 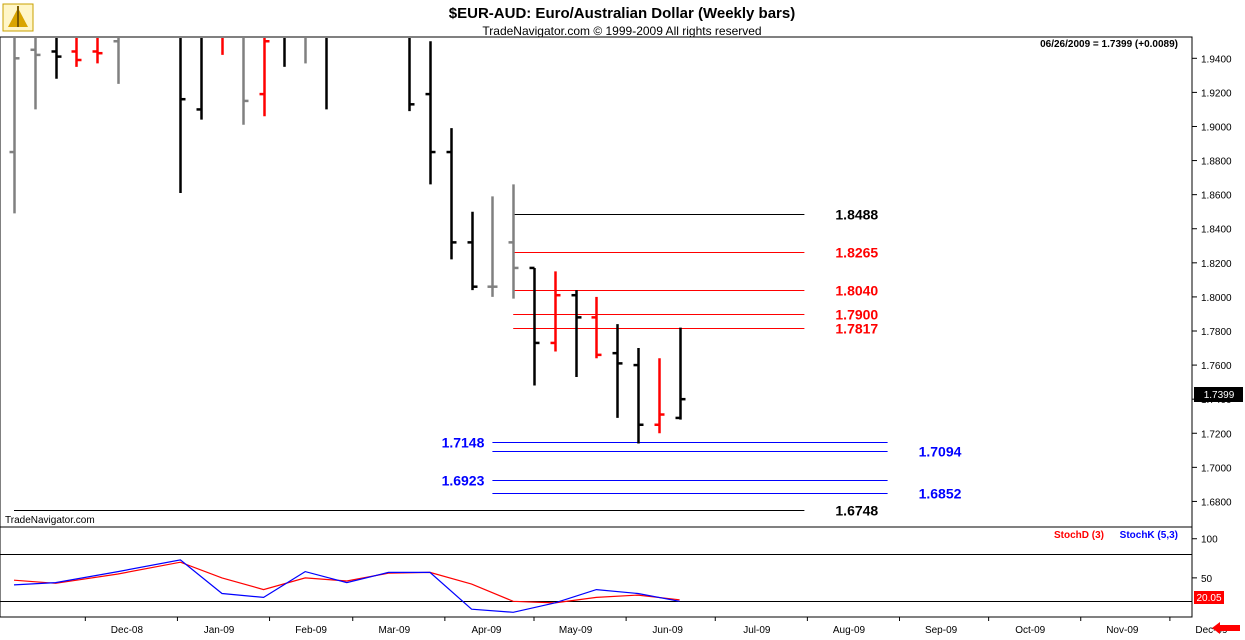 What do you see at coordinates (1122, 630) in the screenshot?
I see `time-tick-label: Nov-09` at bounding box center [1122, 630].